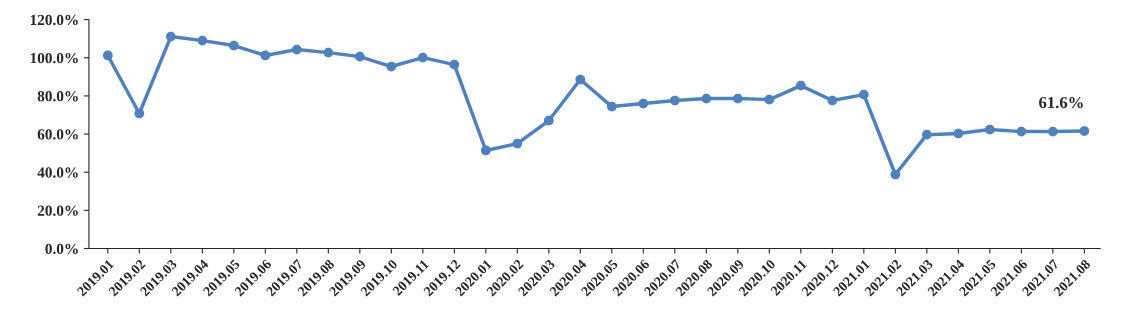 The height and width of the screenshot is (327, 1140). What do you see at coordinates (54, 20) in the screenshot?
I see `y-tick-label: 120.0%` at bounding box center [54, 20].